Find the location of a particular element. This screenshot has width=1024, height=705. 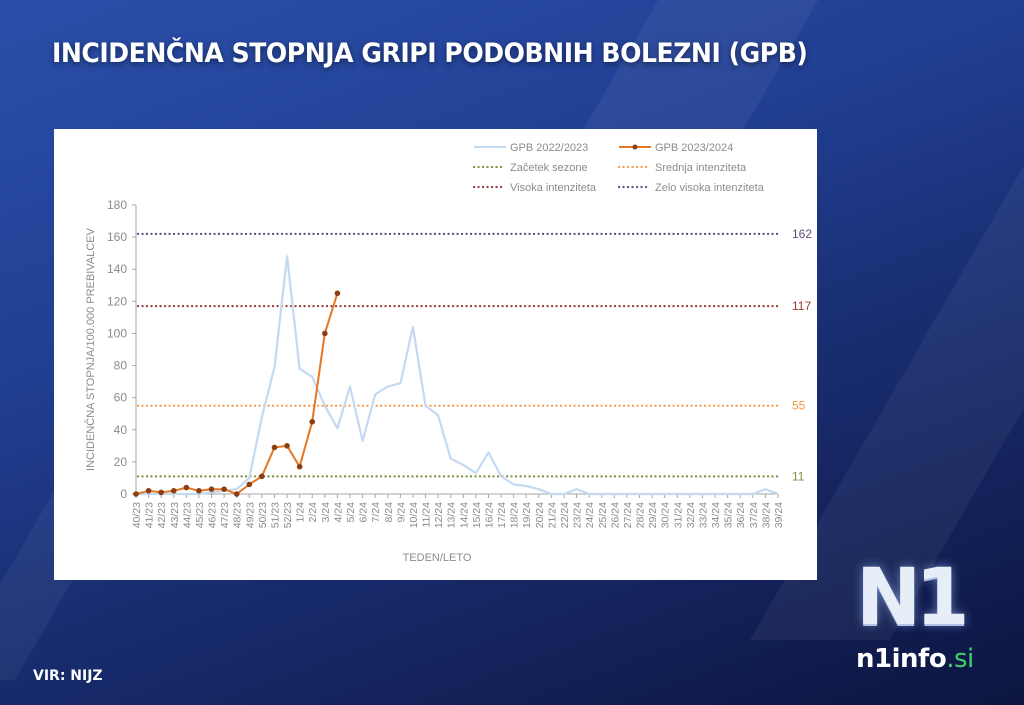

x-tick-label: 13/24 is located at coordinates (452, 515).